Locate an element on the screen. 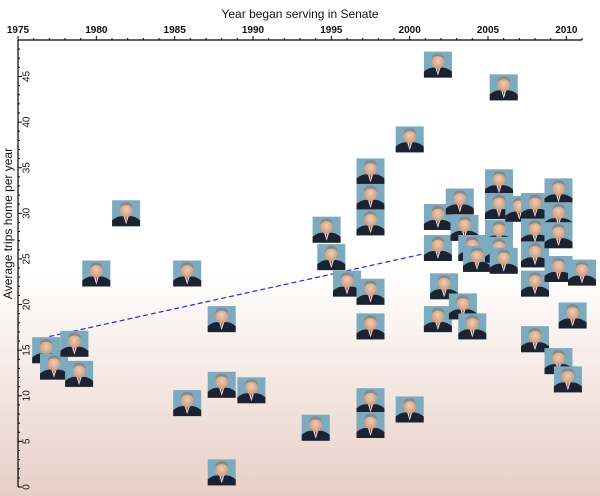 The image size is (600, 496). y-tick-label: 35 is located at coordinates (27, 168).